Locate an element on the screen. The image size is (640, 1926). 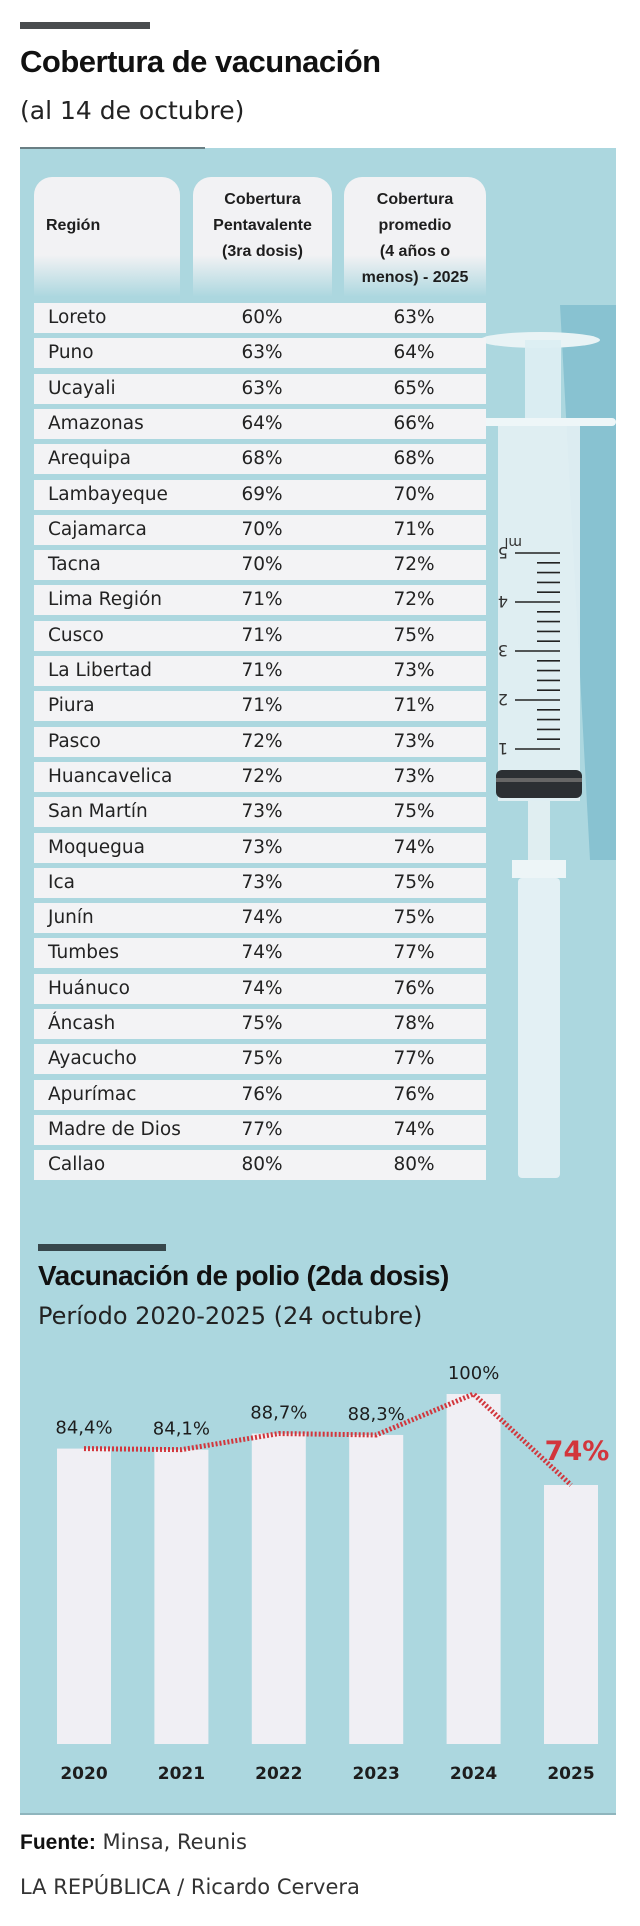
table-row: Callao 80% 80% is located at coordinates (260, 1165).